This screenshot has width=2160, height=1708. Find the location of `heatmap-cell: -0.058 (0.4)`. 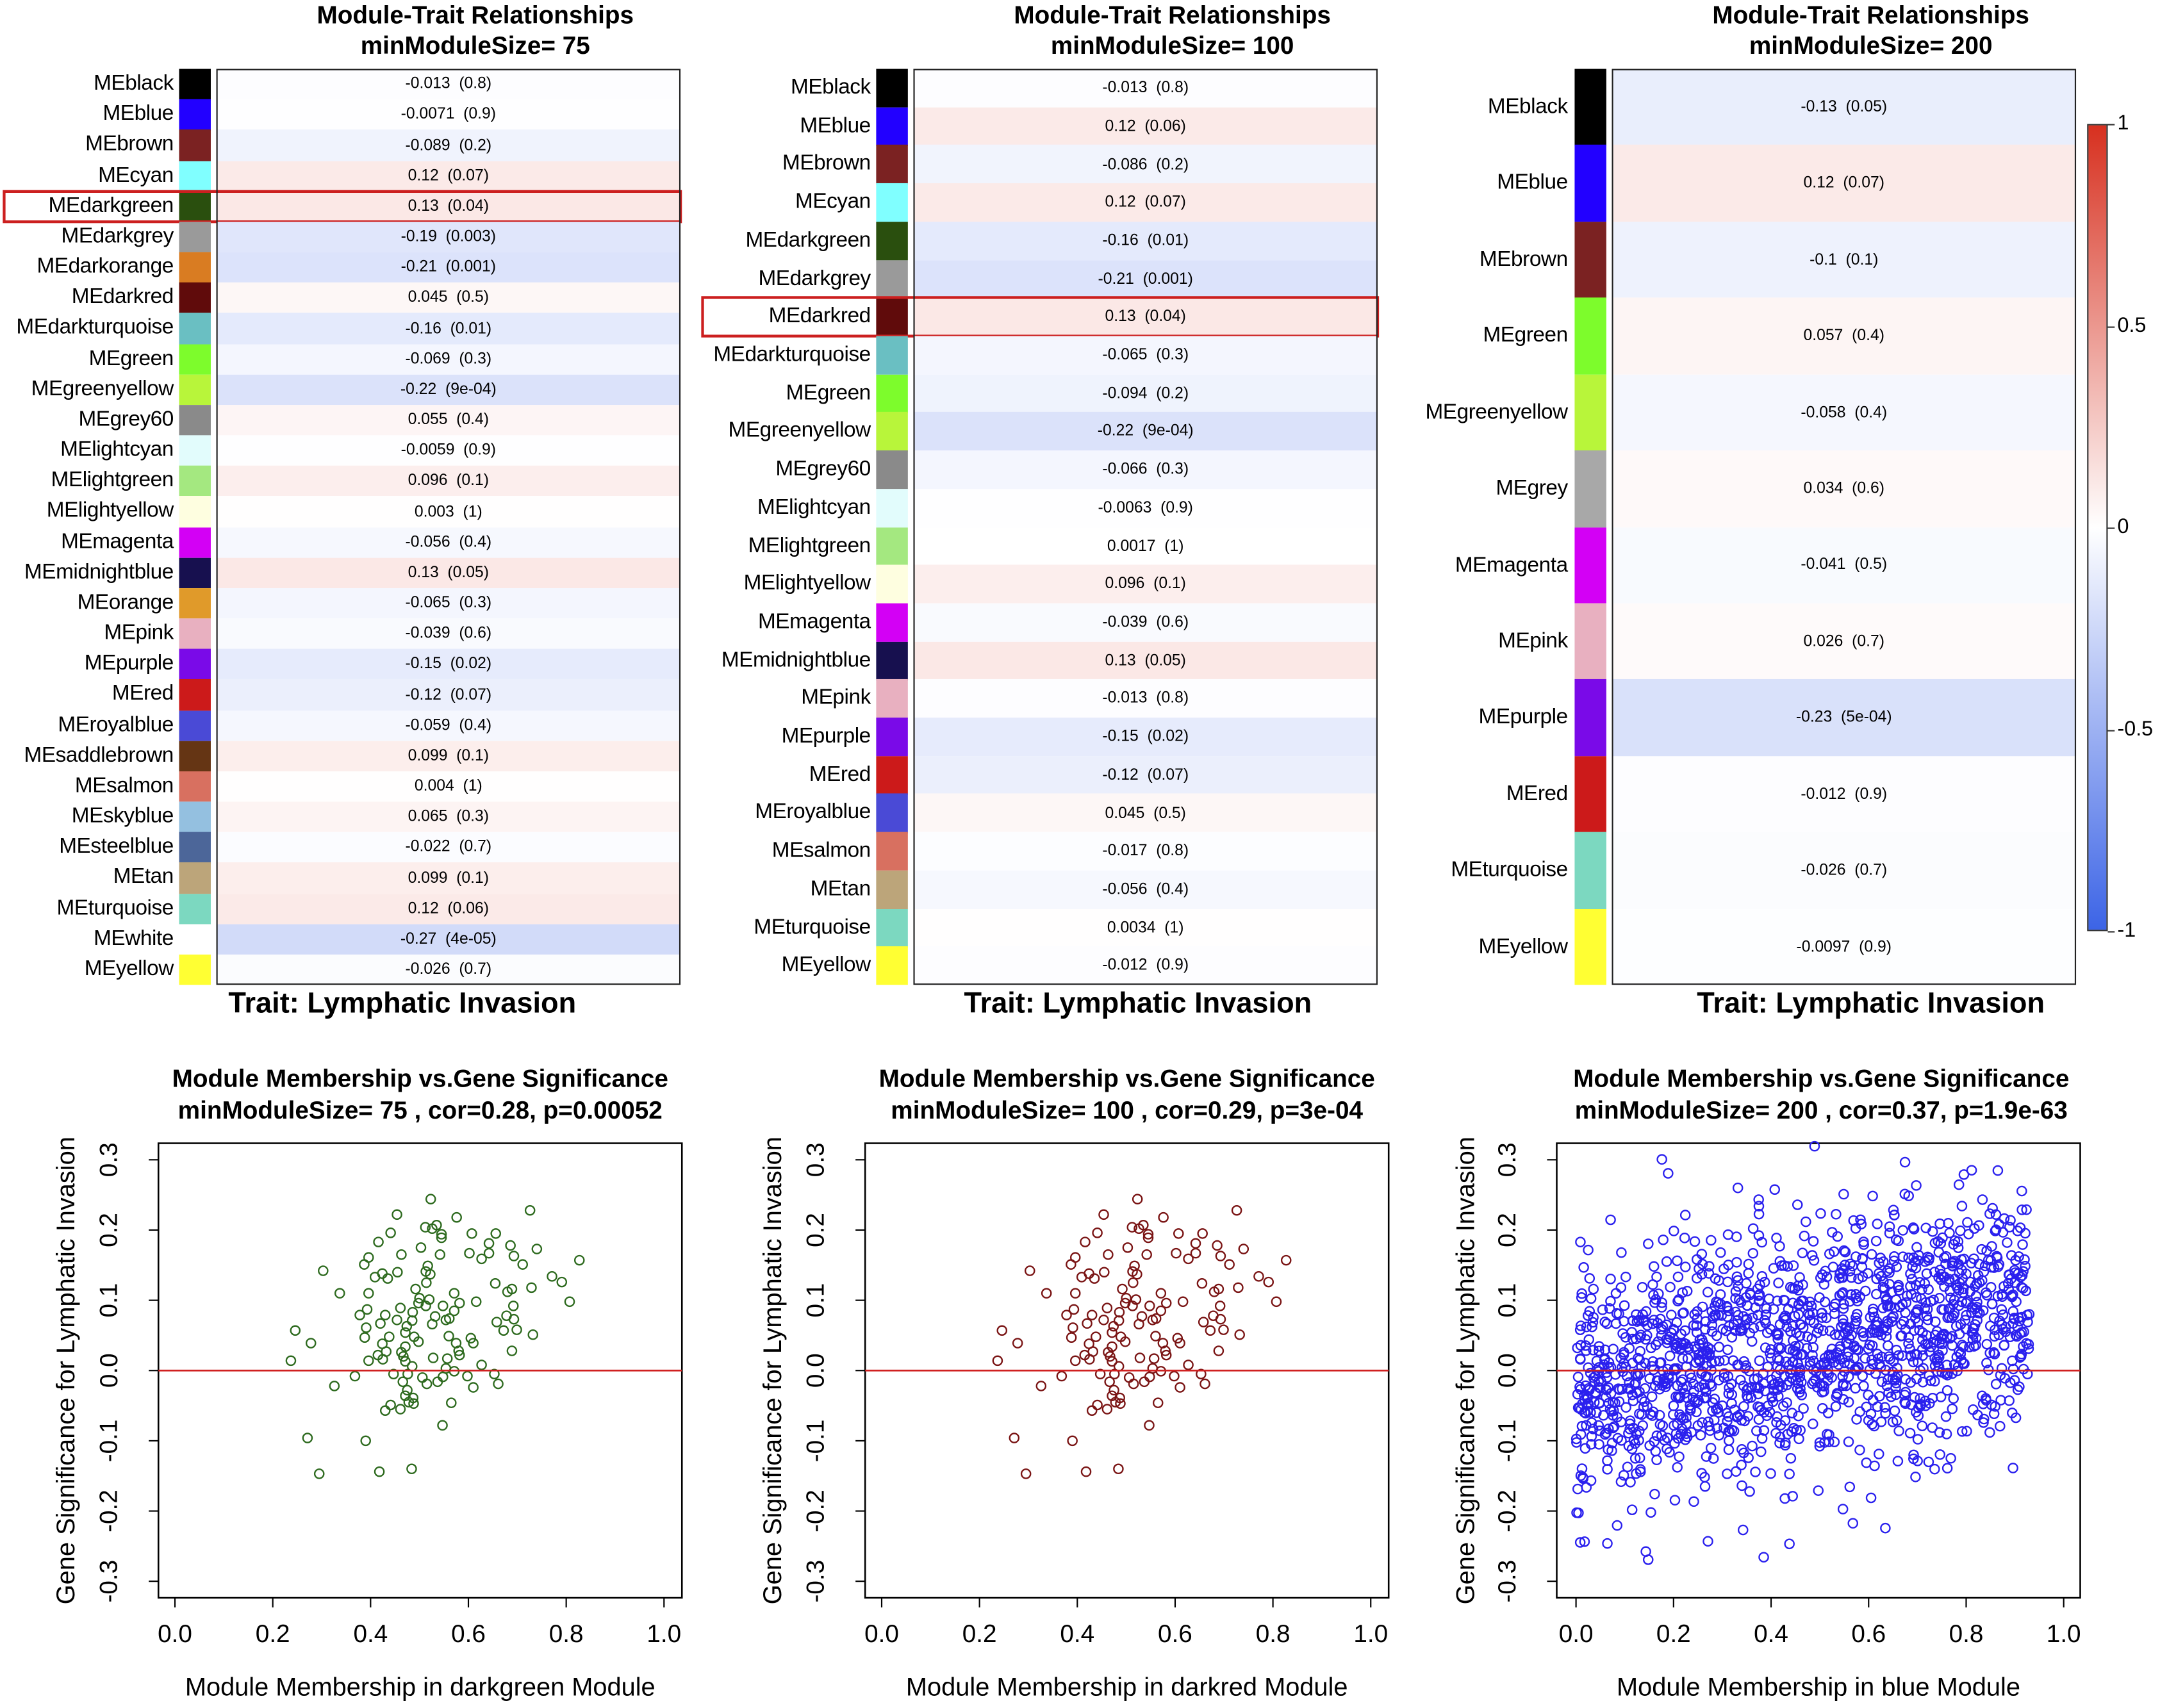

heatmap-cell: -0.058 (0.4) is located at coordinates (1844, 413).